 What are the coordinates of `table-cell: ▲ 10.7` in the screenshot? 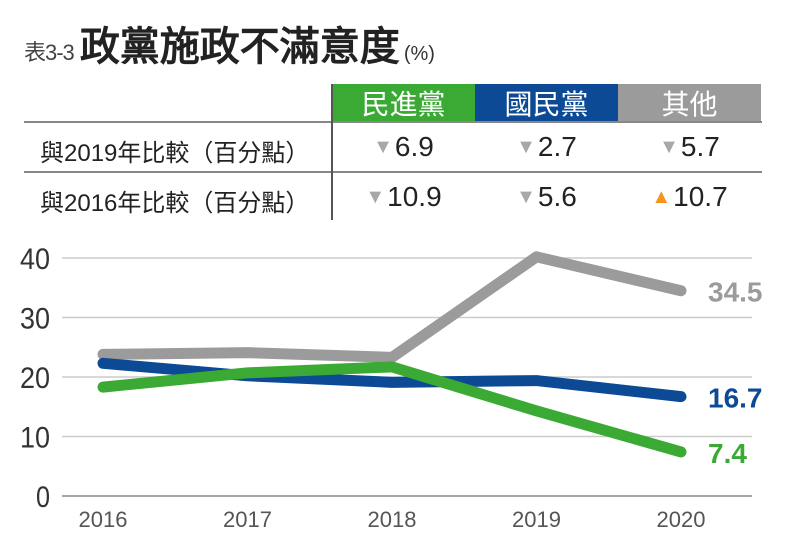 It's located at (689, 197).